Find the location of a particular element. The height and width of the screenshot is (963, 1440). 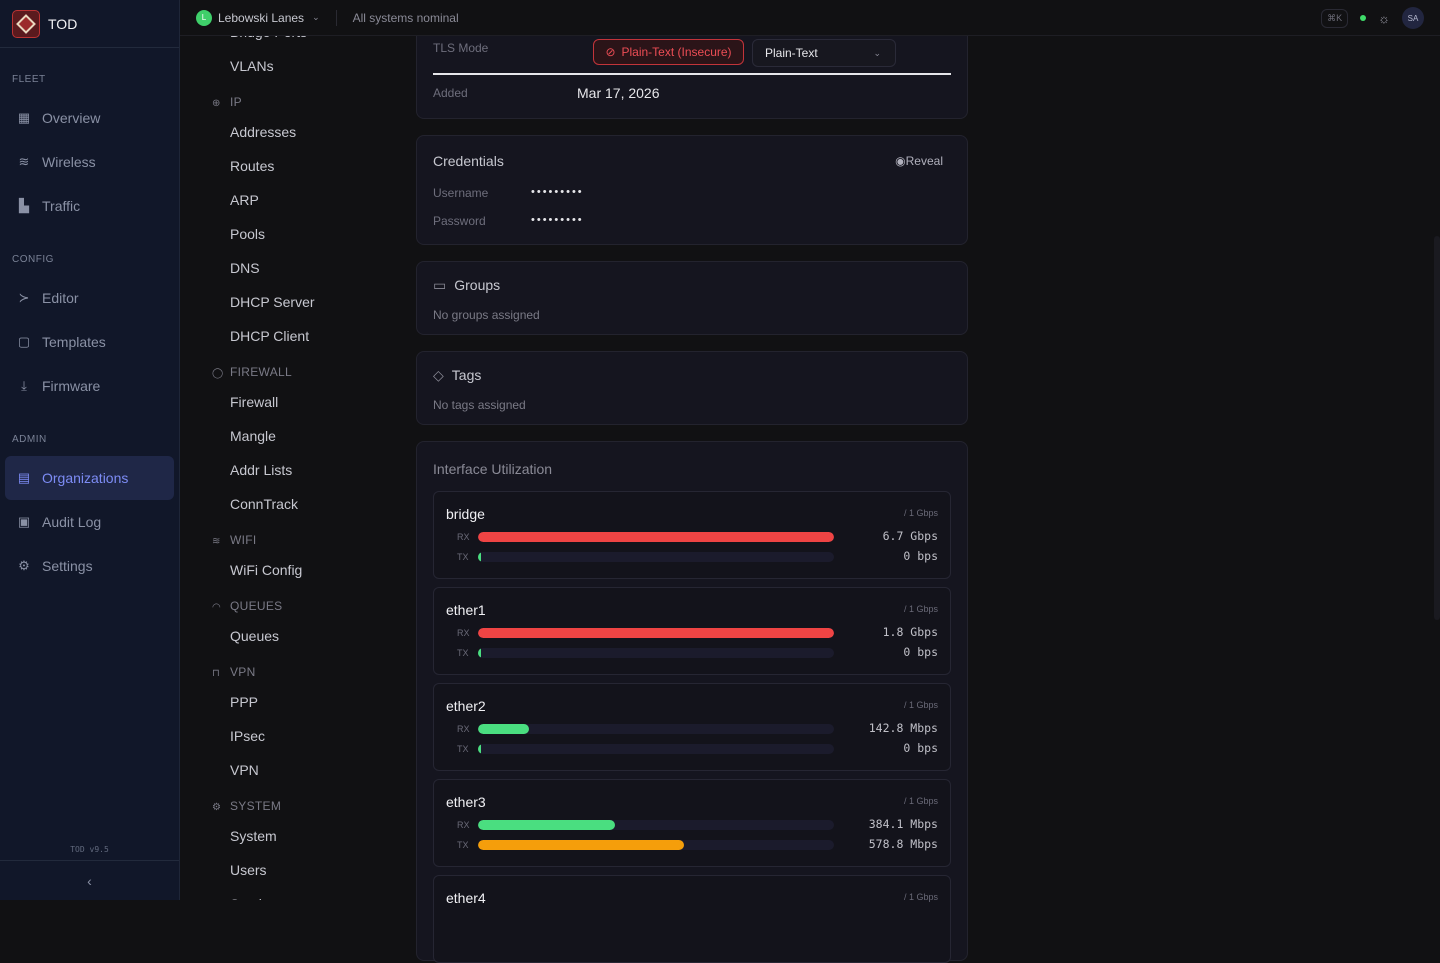

section-label-admin: ADMIN is located at coordinates (29, 439).